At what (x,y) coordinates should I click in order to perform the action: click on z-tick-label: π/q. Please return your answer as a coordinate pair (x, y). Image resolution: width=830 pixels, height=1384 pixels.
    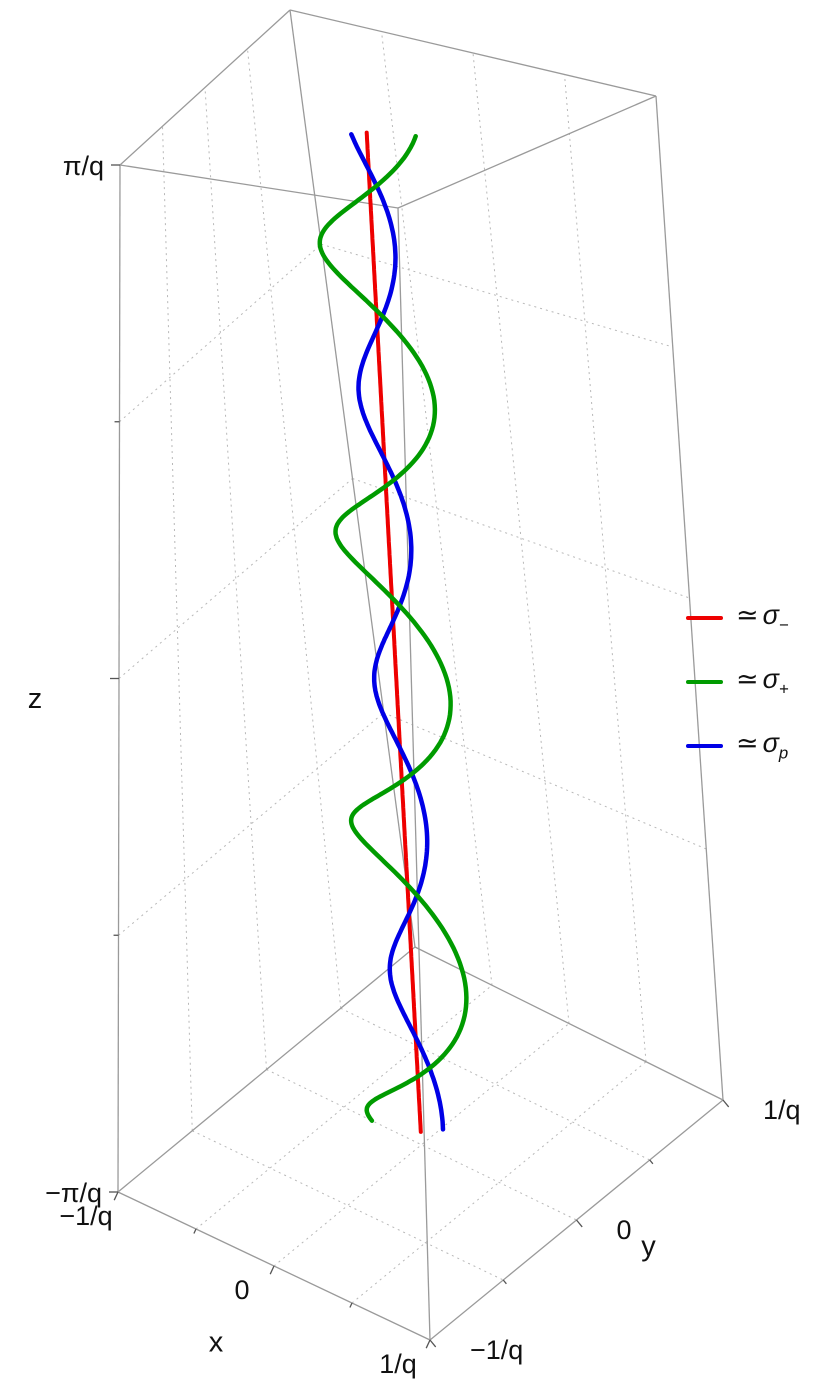
    Looking at the image, I should click on (83, 166).